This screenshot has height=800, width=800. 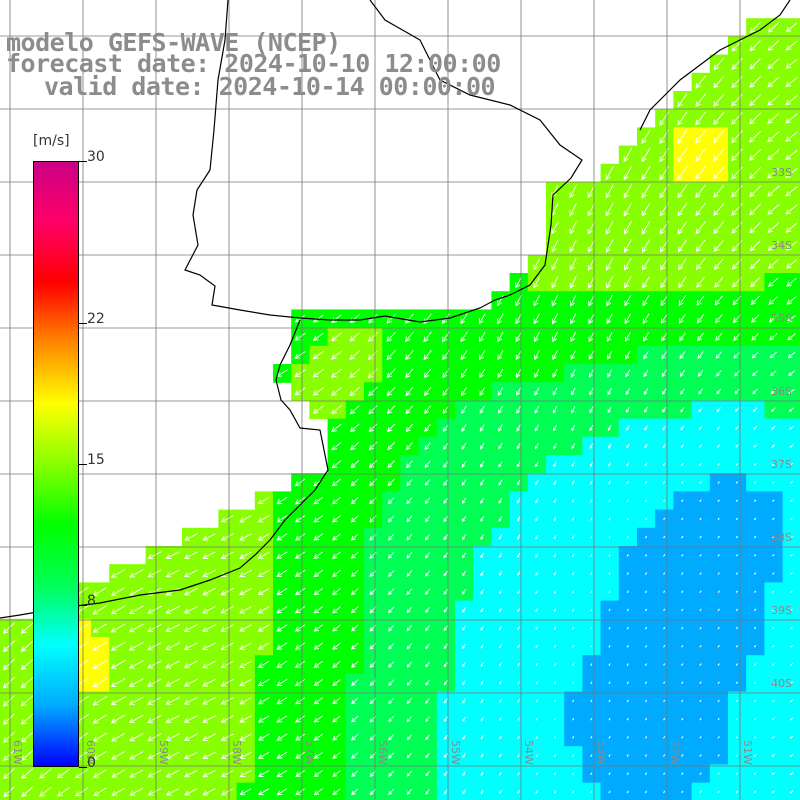 What do you see at coordinates (747, 752) in the screenshot?
I see `longitude-label: 51W` at bounding box center [747, 752].